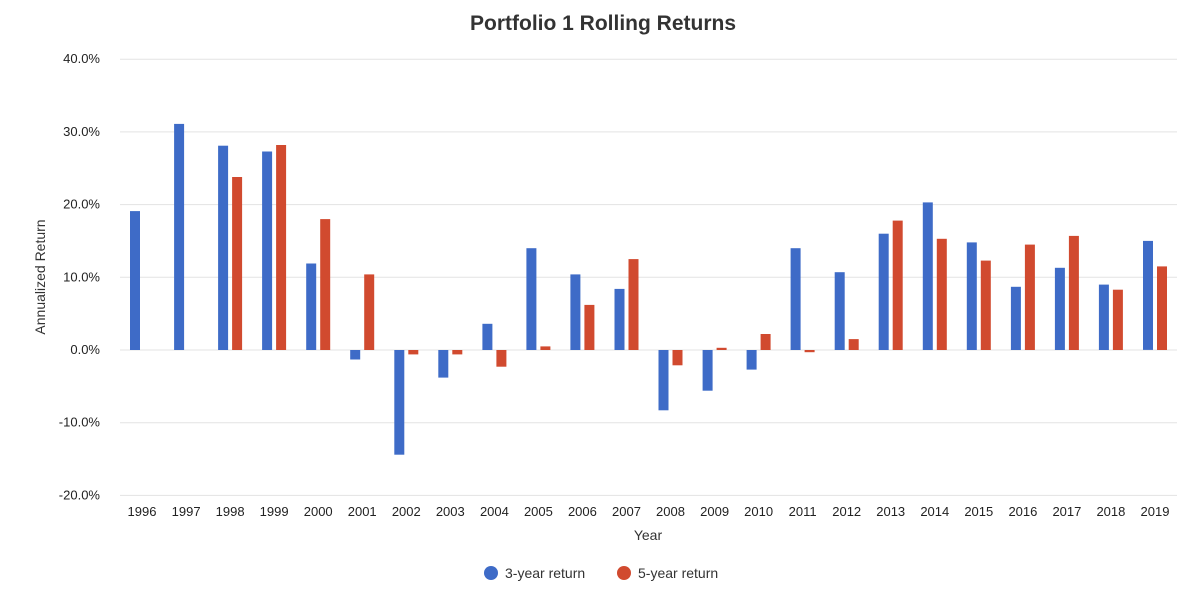 The width and height of the screenshot is (1200, 601). I want to click on bar-3yr-2000, so click(311, 306).